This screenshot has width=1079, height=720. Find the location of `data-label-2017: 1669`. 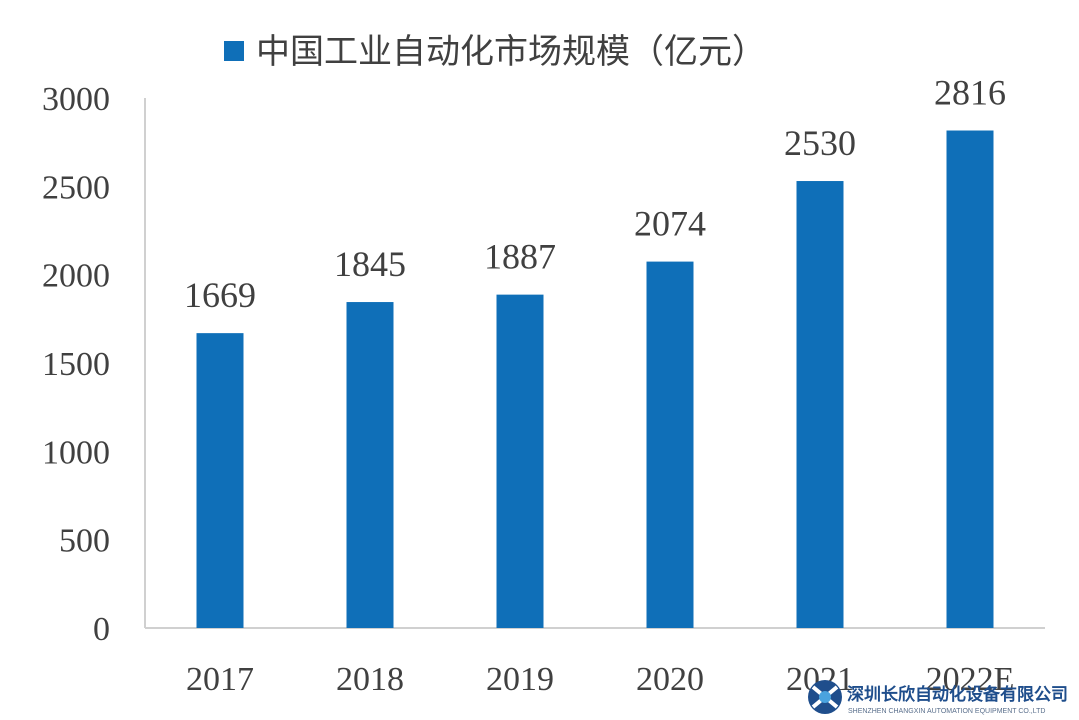

data-label-2017: 1669 is located at coordinates (220, 295).